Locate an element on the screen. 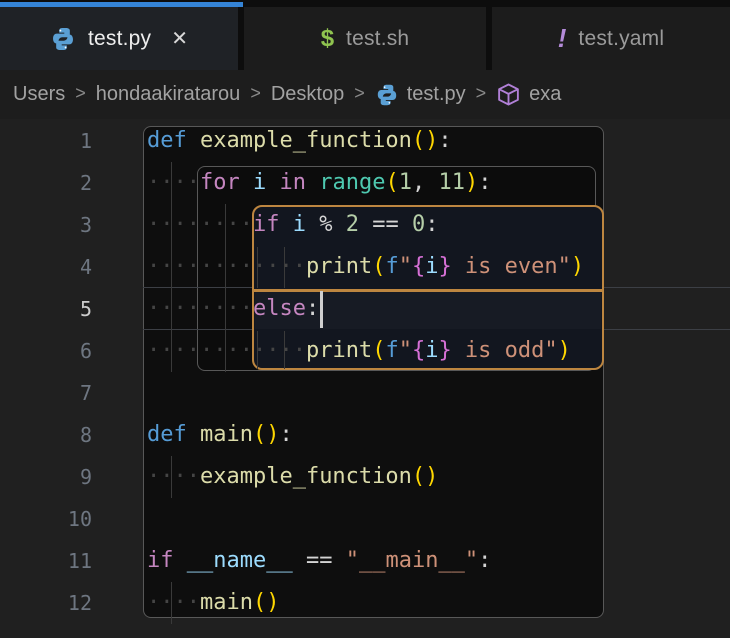 Image resolution: width=730 pixels, height=638 pixels. code-text: ············print(f"{i} is even") is located at coordinates (366, 266).